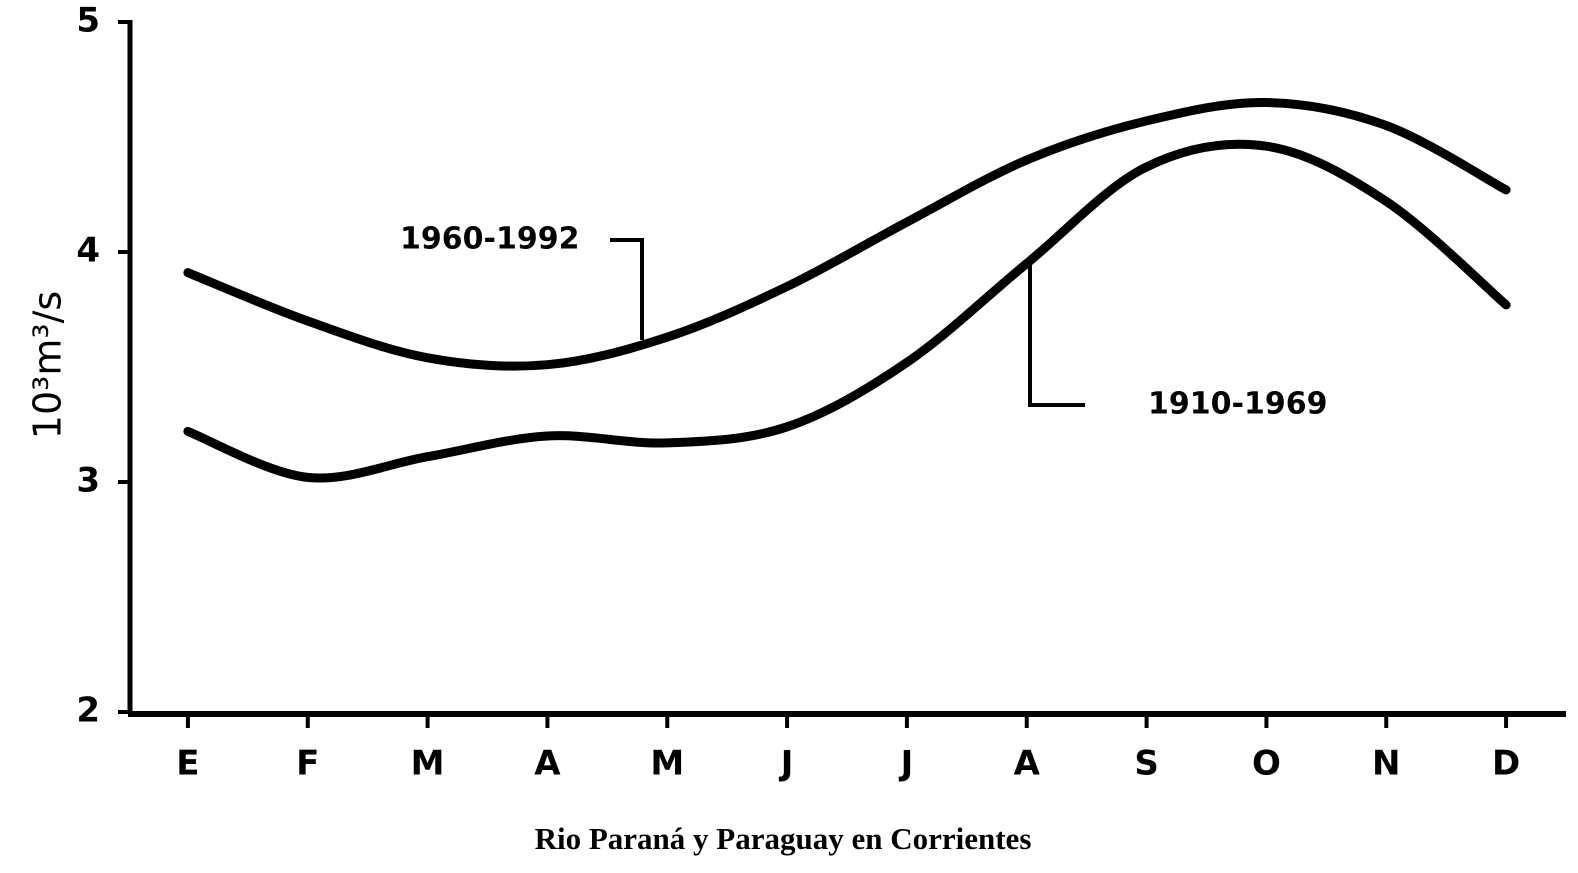  What do you see at coordinates (783, 838) in the screenshot?
I see `chart-title: Rio Paraná y Paraguay en Corrientes` at bounding box center [783, 838].